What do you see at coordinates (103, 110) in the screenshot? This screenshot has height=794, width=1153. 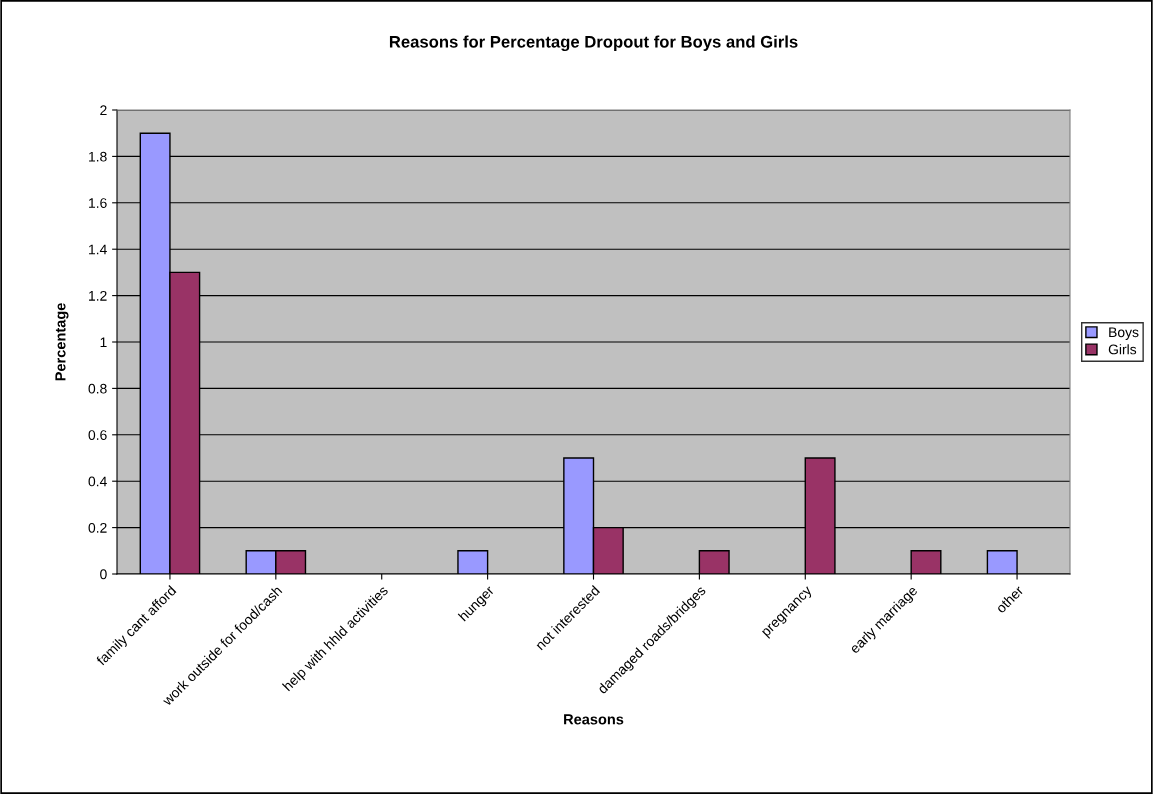 I see `y-tick-label: 2` at bounding box center [103, 110].